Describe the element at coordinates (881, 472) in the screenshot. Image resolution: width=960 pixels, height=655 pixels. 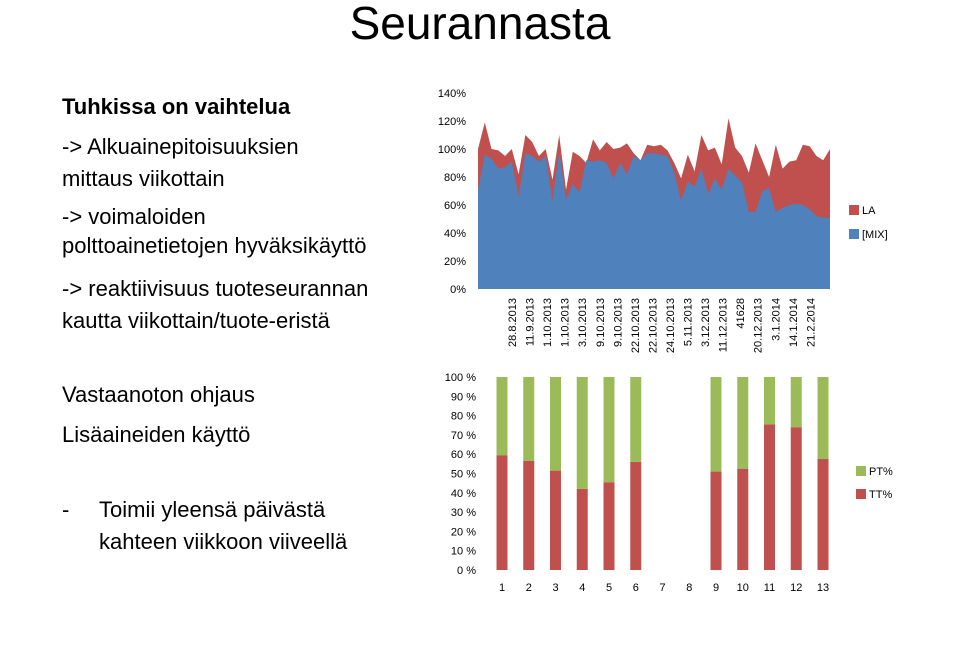
I see `legend-label: PT%` at that location.